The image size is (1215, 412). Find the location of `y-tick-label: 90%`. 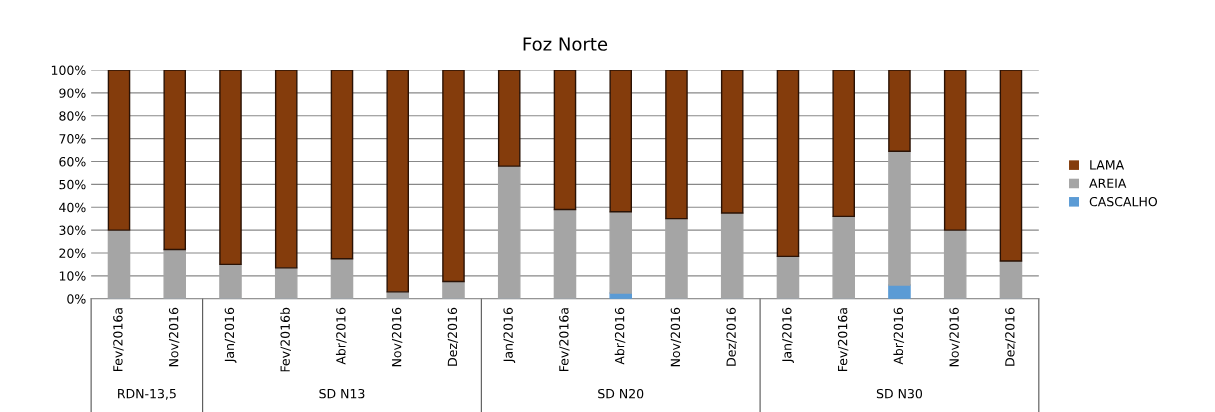

y-tick-label: 90% is located at coordinates (72, 93).